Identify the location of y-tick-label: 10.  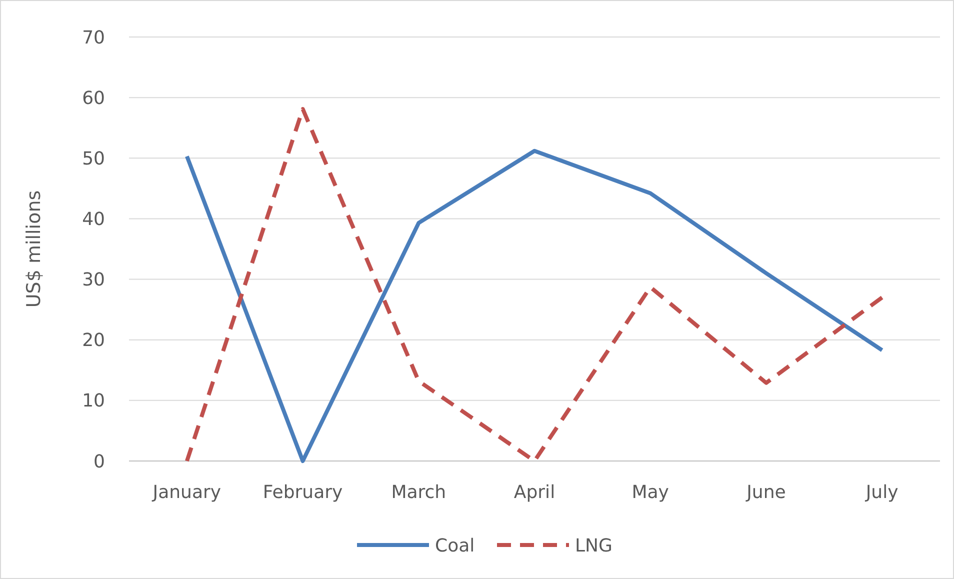
(93, 401).